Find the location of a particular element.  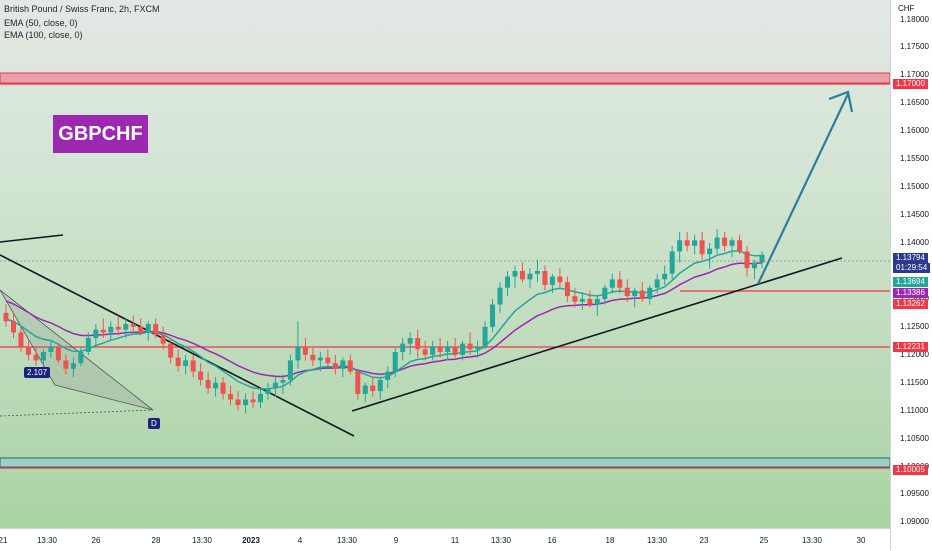

price-badge: 1.13694 is located at coordinates (910, 282).